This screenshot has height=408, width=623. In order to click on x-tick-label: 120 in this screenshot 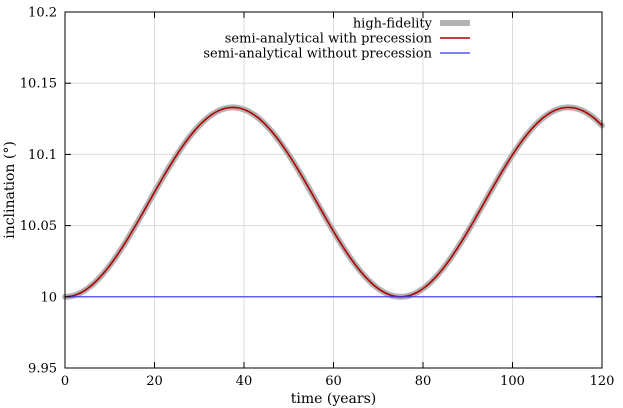, I will do `click(602, 381)`.